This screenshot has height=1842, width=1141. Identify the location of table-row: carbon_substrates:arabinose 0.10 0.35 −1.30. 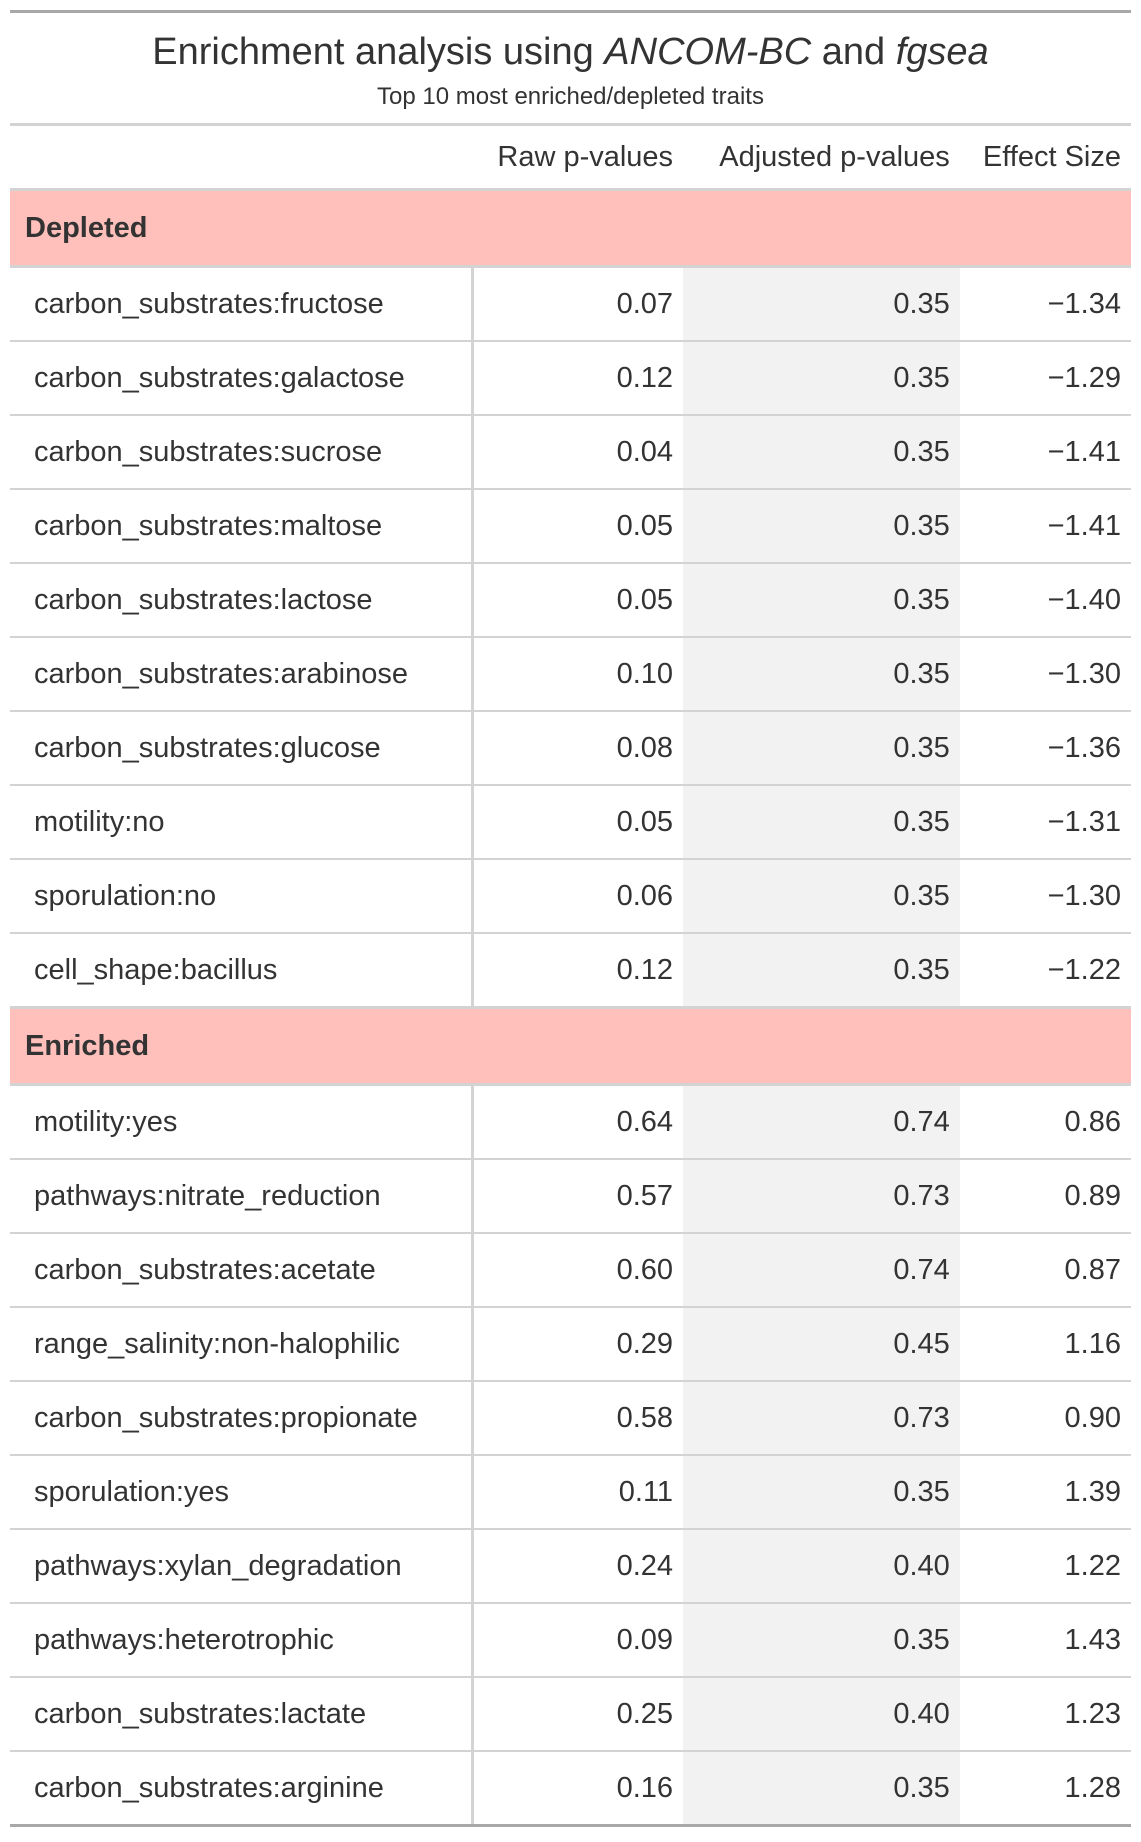
(570, 673).